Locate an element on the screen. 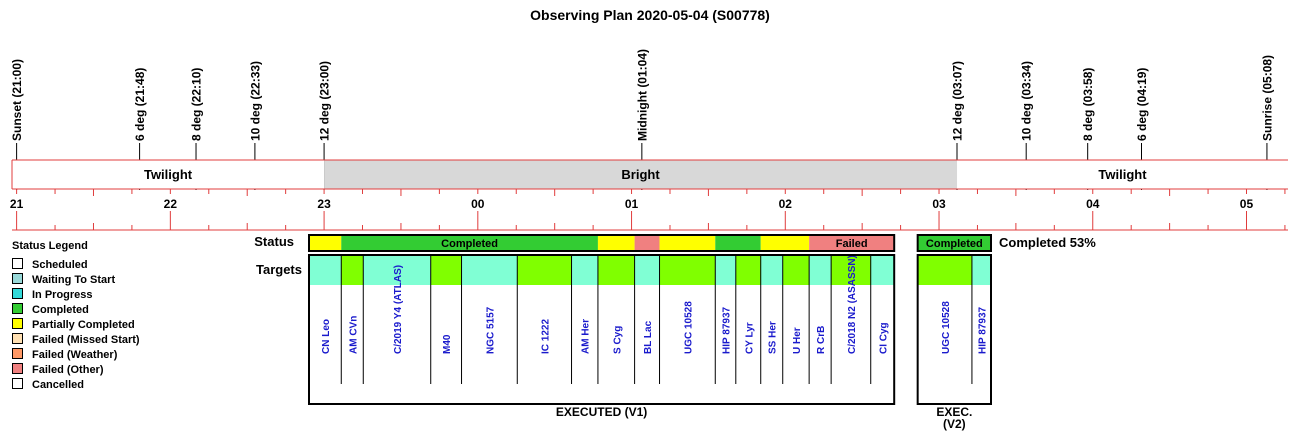 Image resolution: width=1300 pixels, height=433 pixels. event-label: Sunset (21:00) is located at coordinates (17, 100).